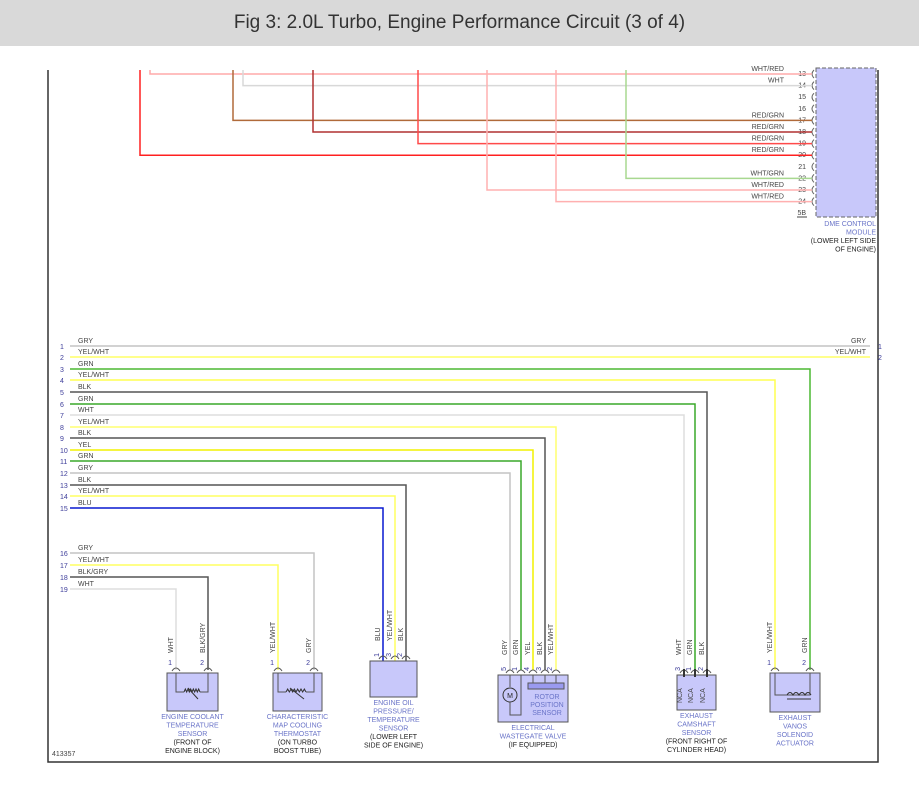 This screenshot has width=919, height=793. Describe the element at coordinates (62, 370) in the screenshot. I see `bundle-pin-number: 3` at that location.